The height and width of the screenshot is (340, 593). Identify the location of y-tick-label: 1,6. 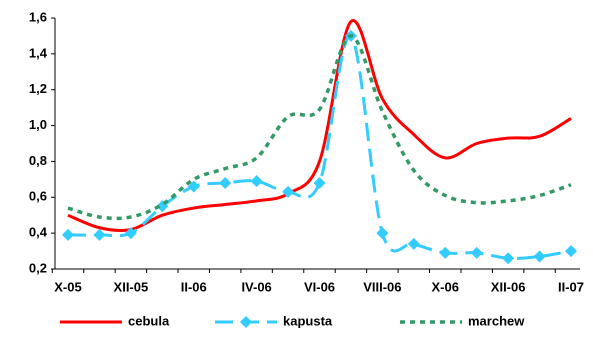
(38, 16).